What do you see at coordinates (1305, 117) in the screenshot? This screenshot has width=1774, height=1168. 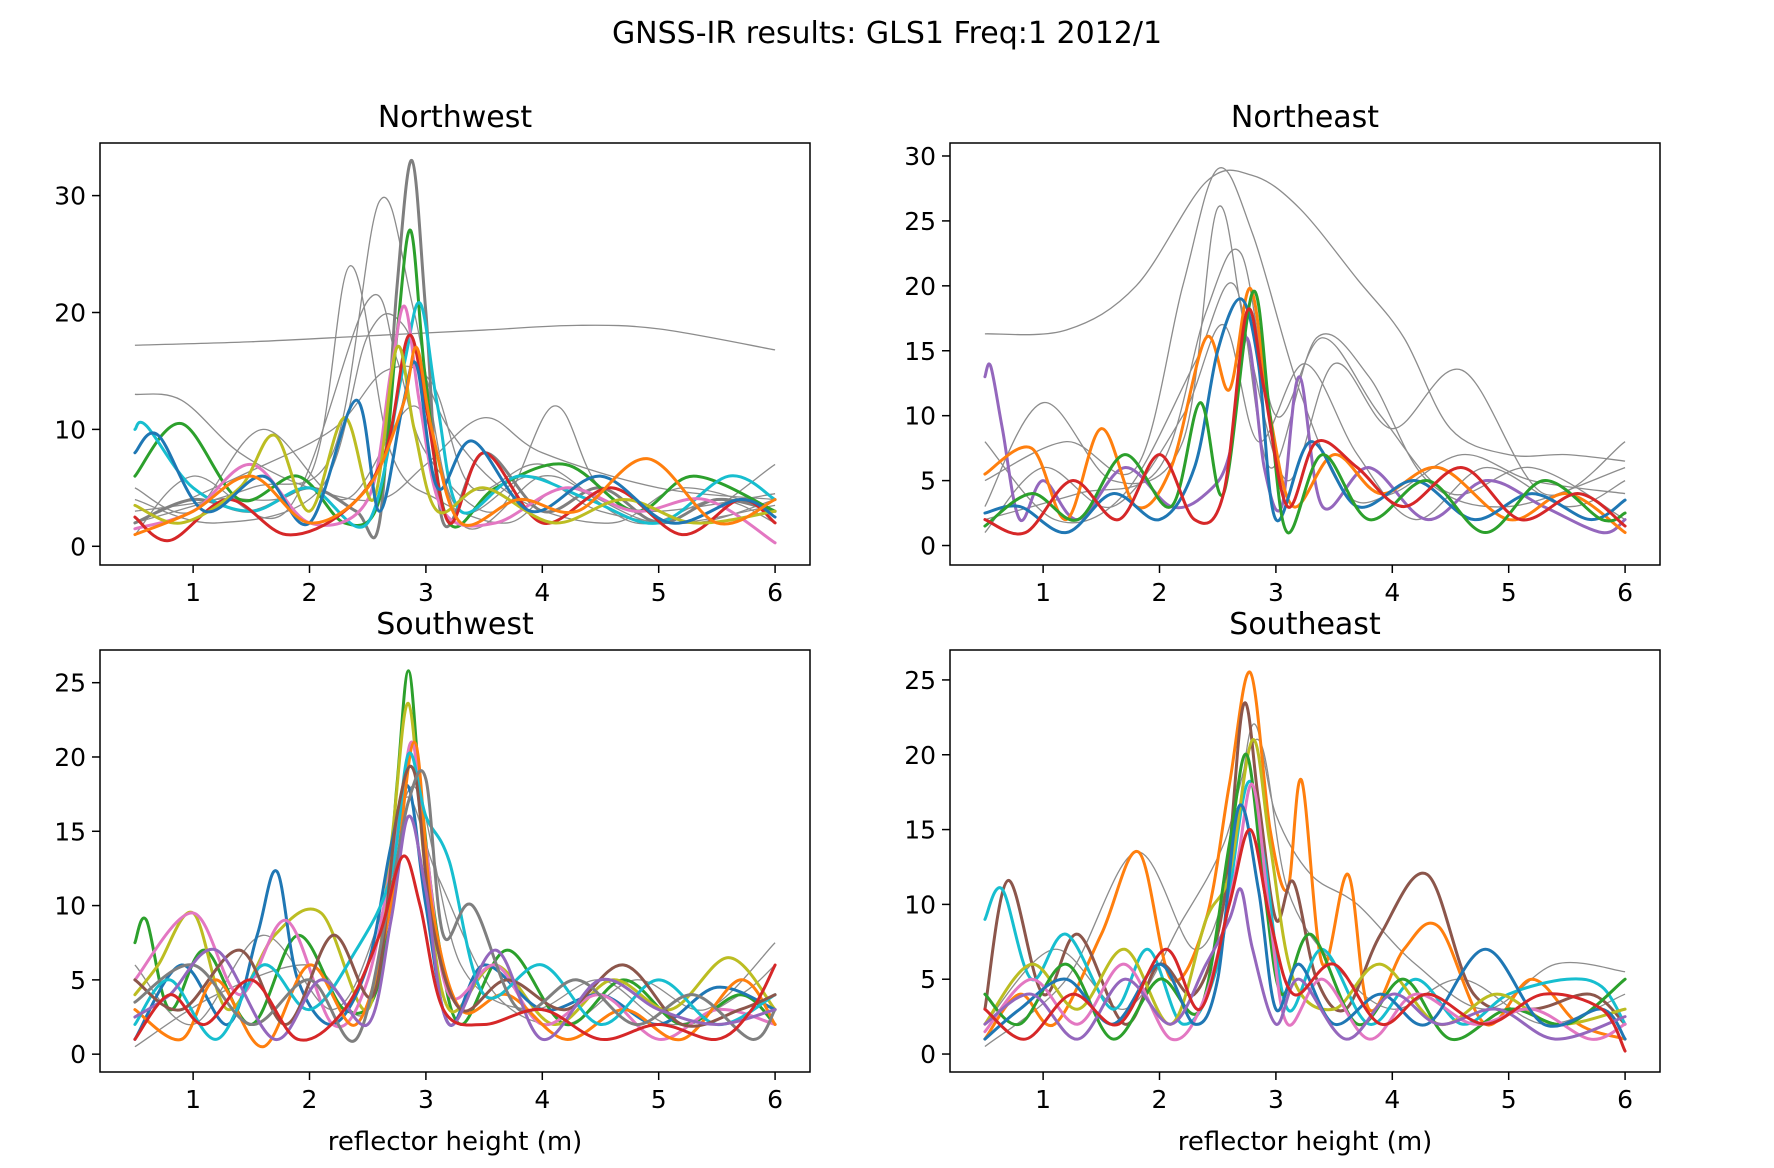 I see `subplot-title: Northeast` at bounding box center [1305, 117].